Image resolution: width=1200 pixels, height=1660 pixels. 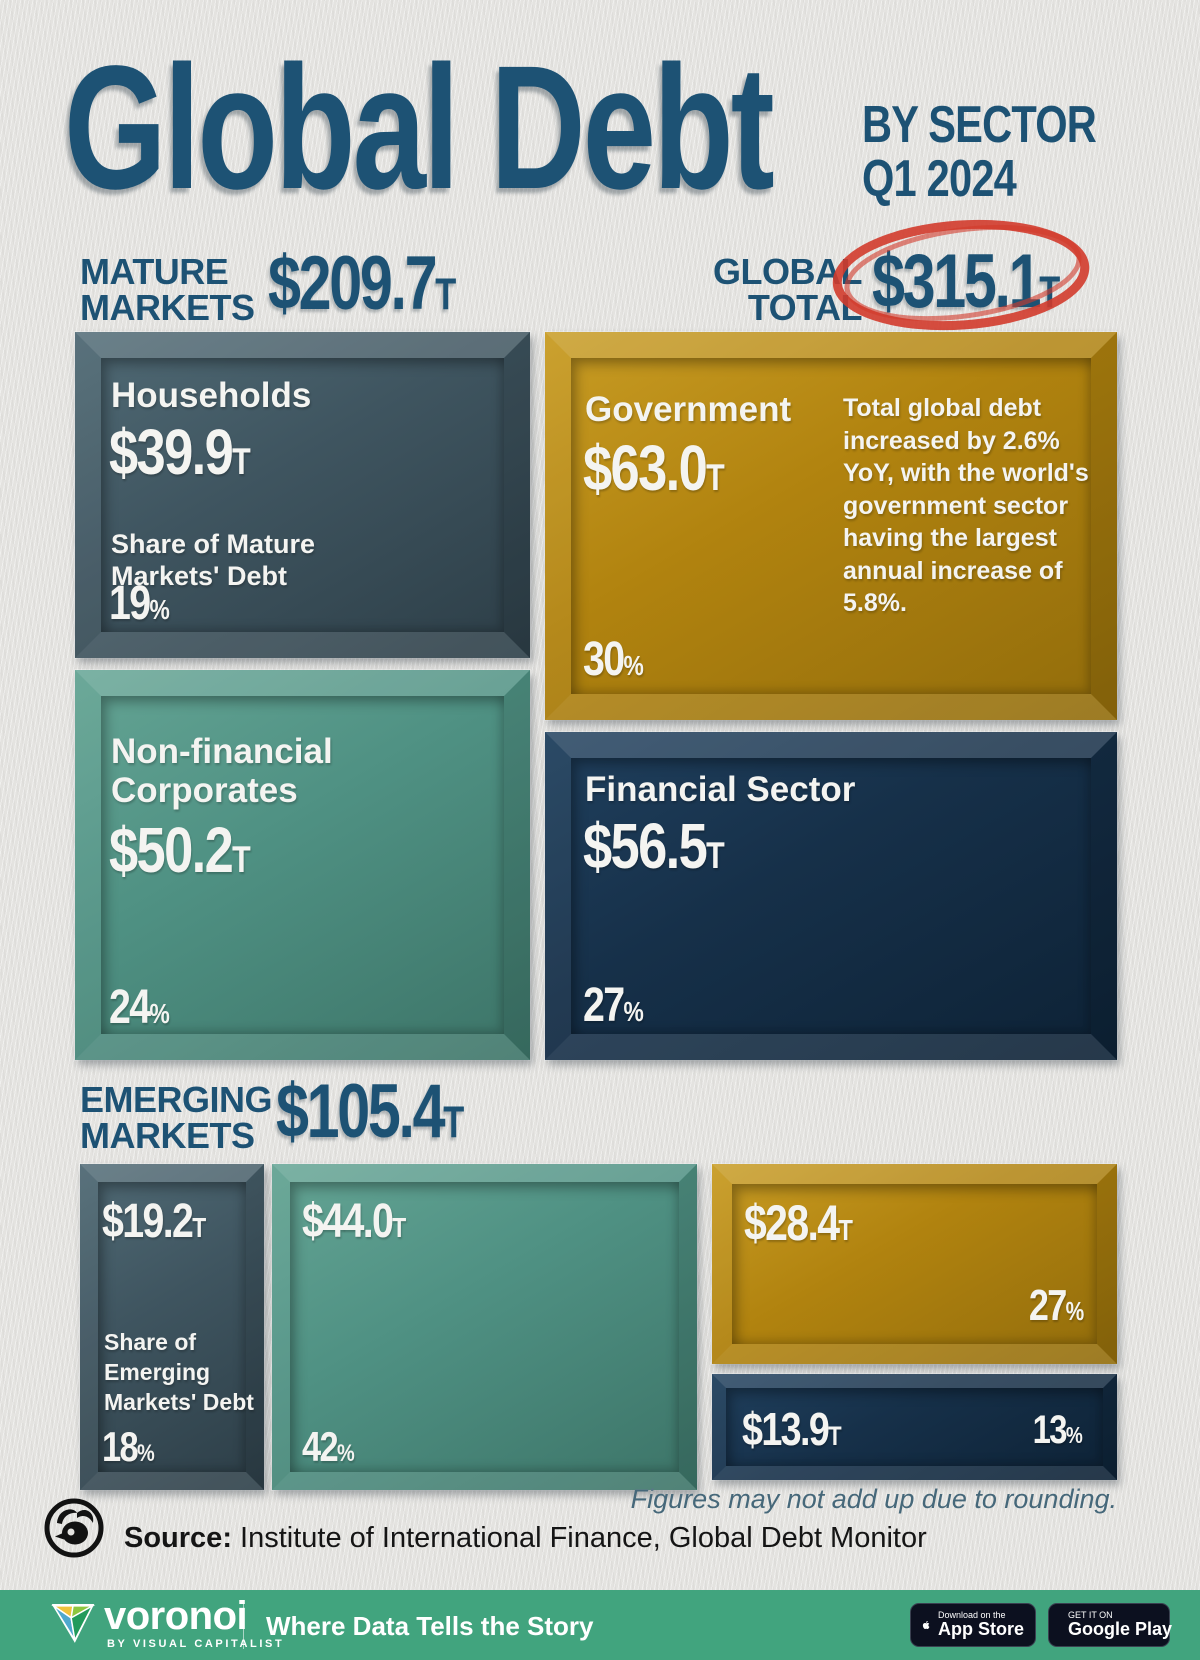 What do you see at coordinates (792, 1223) in the screenshot?
I see `value-number: $28.4` at bounding box center [792, 1223].